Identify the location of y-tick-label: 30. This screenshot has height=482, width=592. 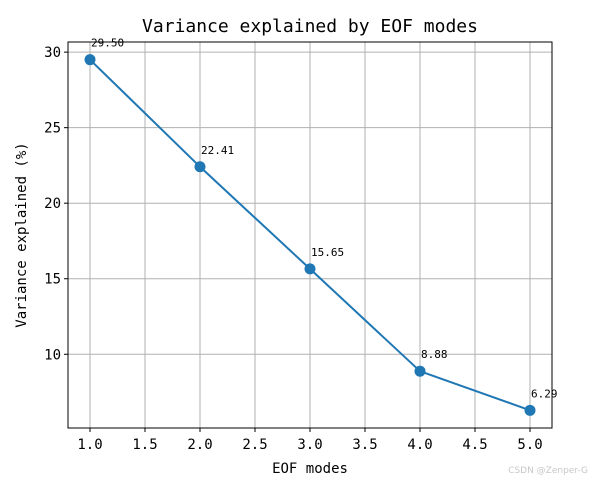
(52, 53).